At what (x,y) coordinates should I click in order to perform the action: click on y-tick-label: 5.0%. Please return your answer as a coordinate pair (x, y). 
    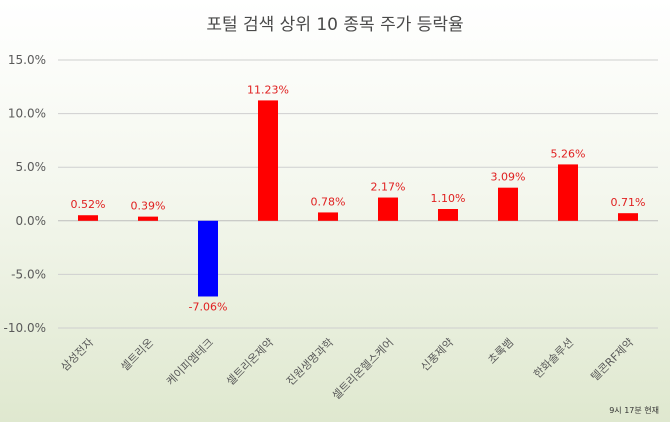
    Looking at the image, I should click on (31, 167).